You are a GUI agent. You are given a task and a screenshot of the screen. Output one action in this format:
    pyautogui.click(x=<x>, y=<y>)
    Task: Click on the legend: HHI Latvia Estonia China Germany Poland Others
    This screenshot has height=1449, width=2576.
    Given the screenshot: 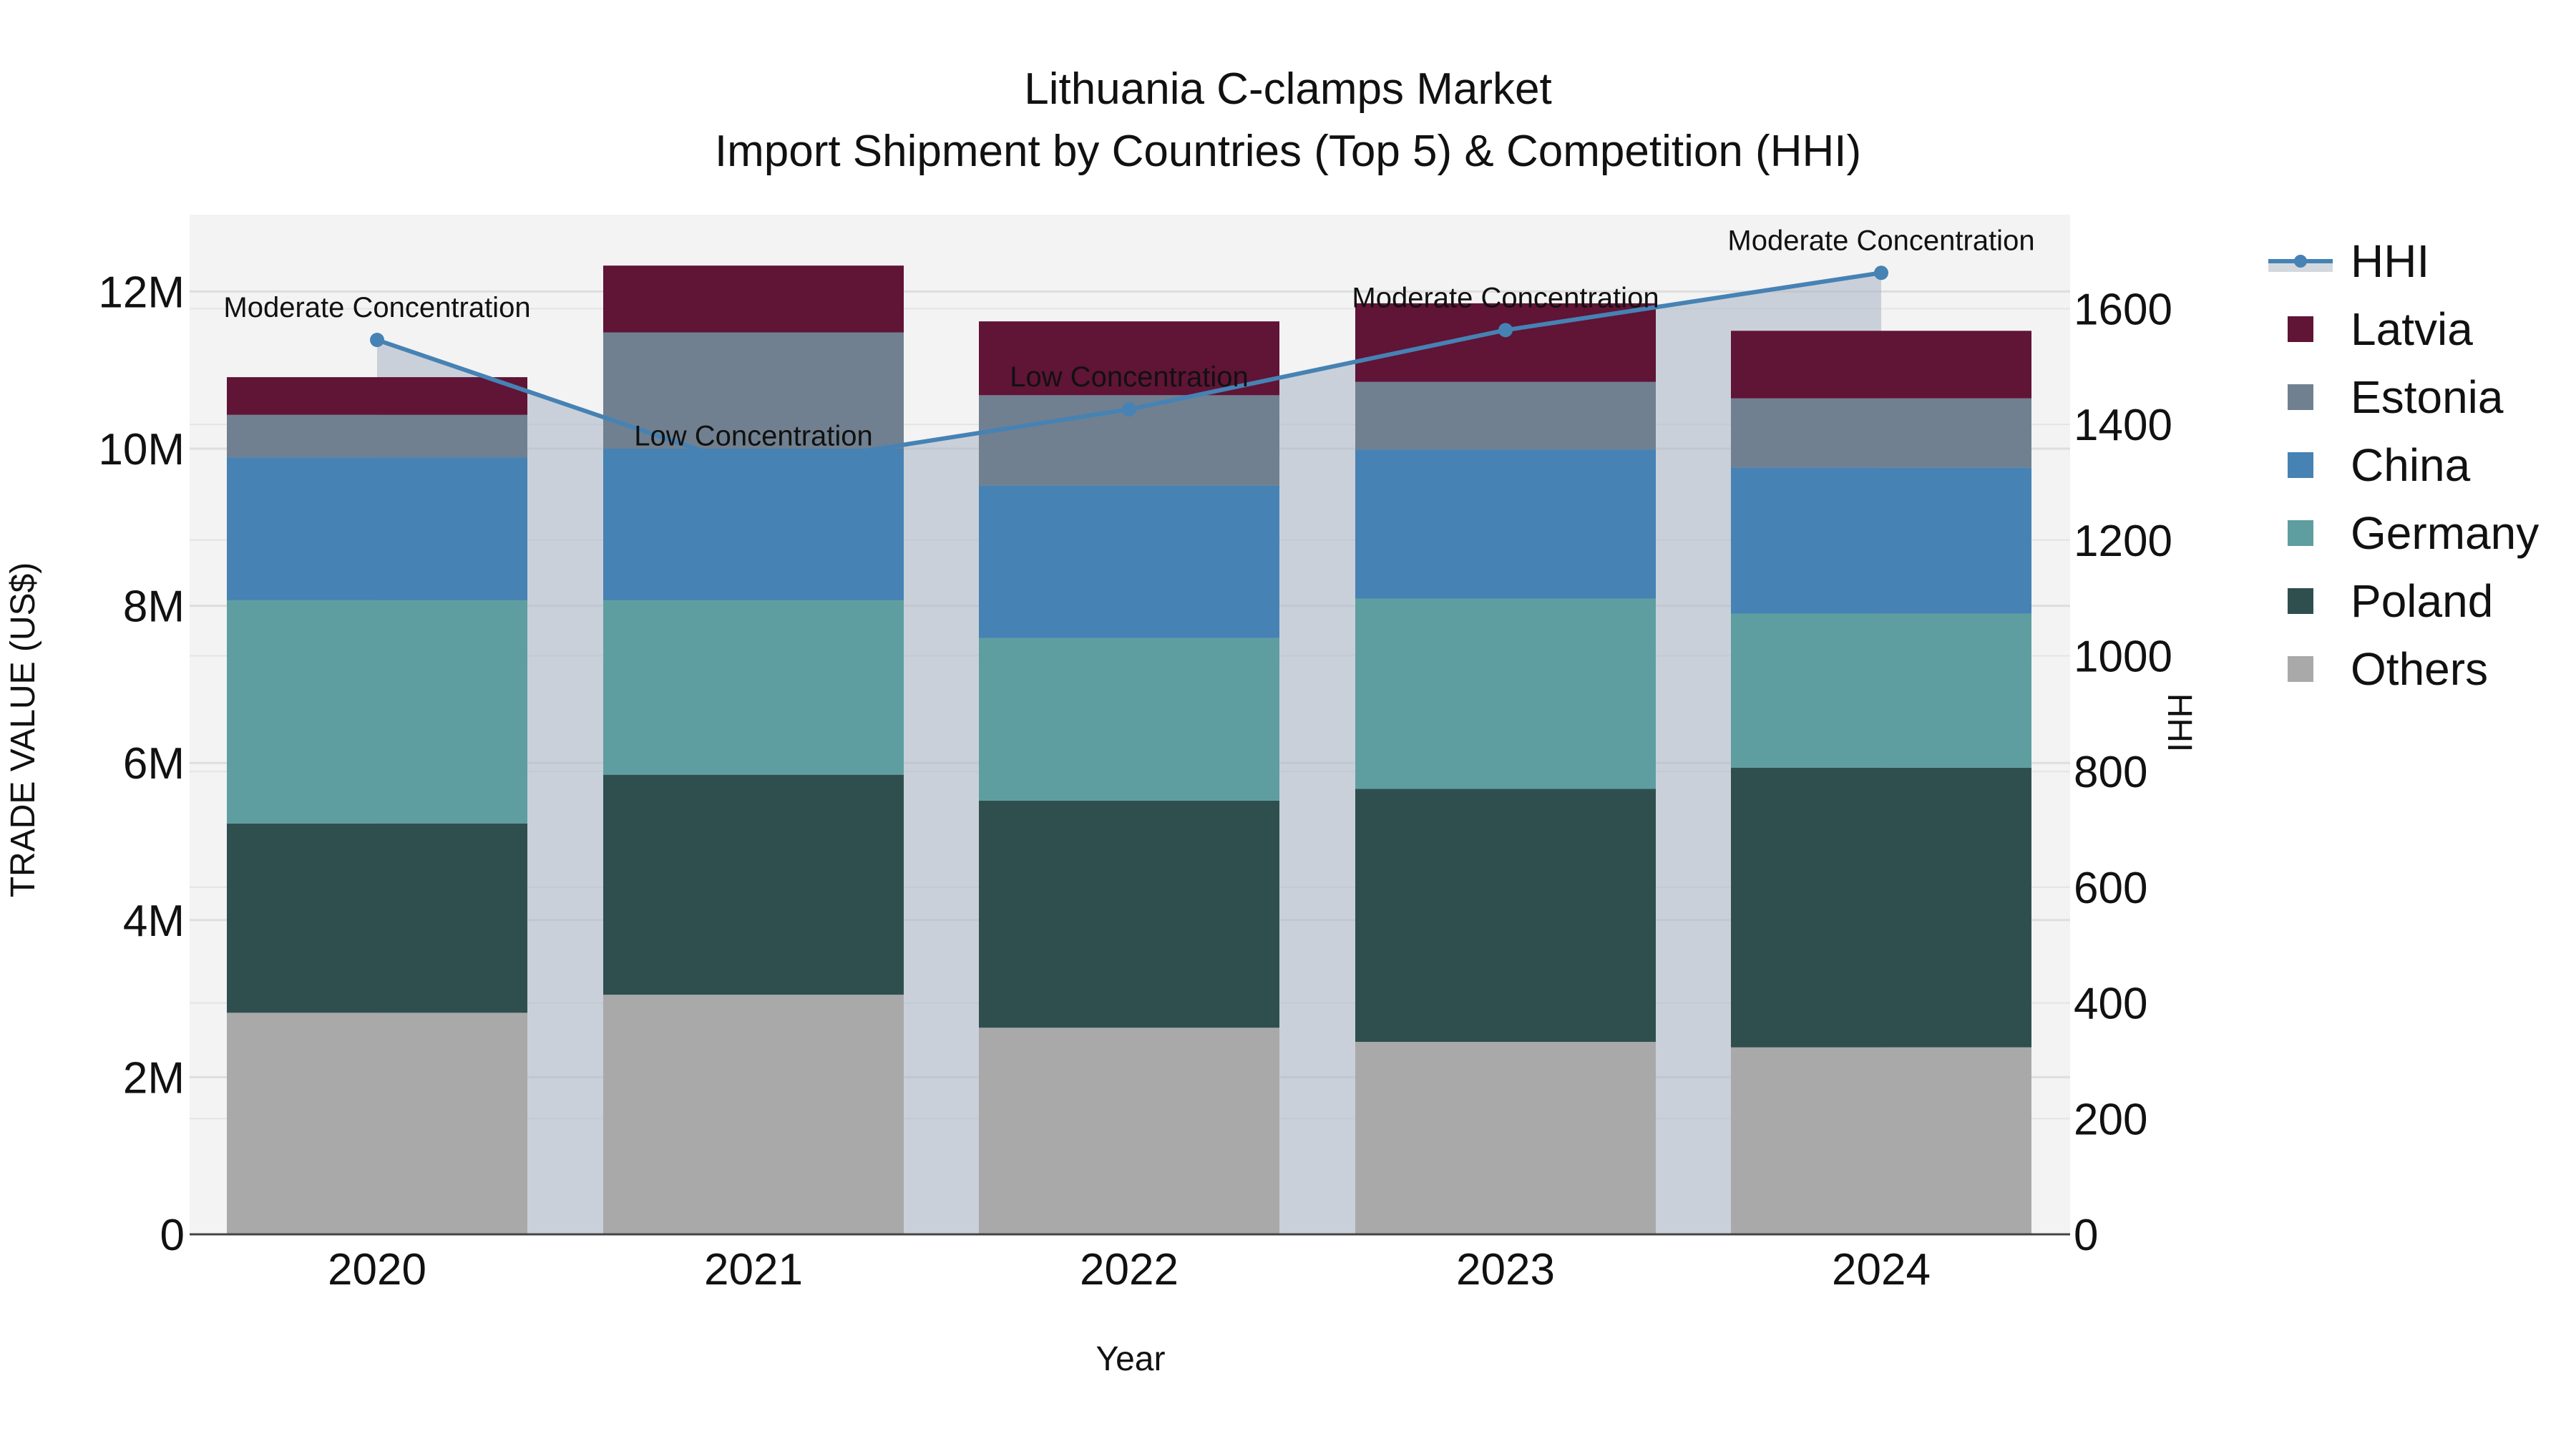 What is the action you would take?
    pyautogui.click(x=2403, y=465)
    